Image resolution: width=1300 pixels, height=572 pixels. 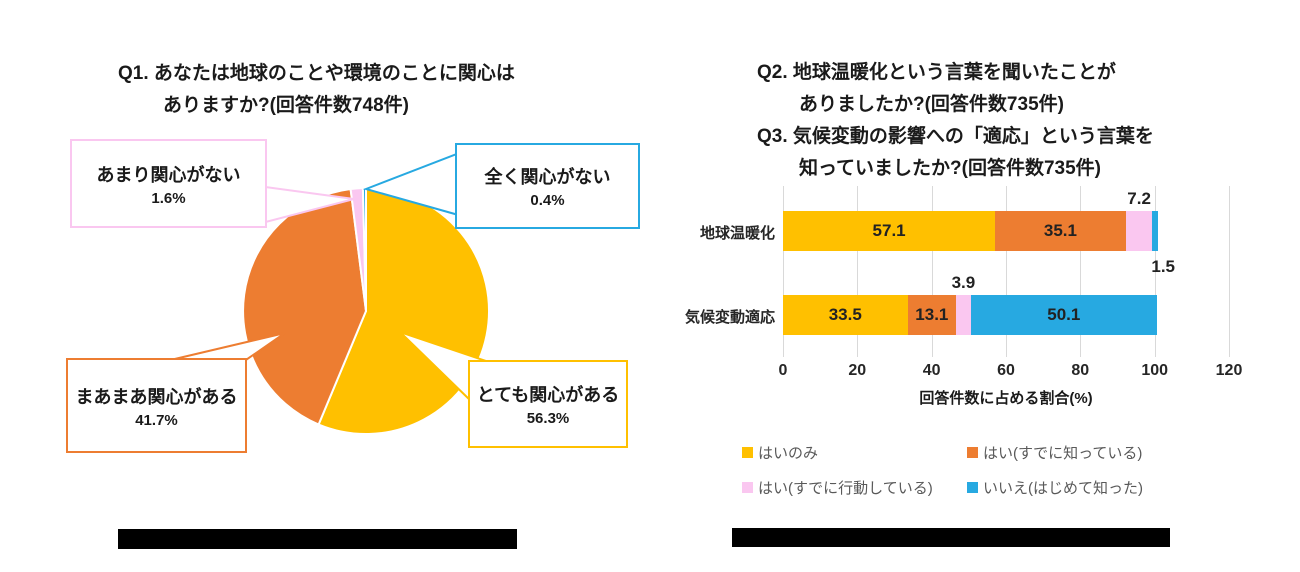 What do you see at coordinates (963, 282) in the screenshot?
I see `bar-segment-label-1-2: 3.9` at bounding box center [963, 282].